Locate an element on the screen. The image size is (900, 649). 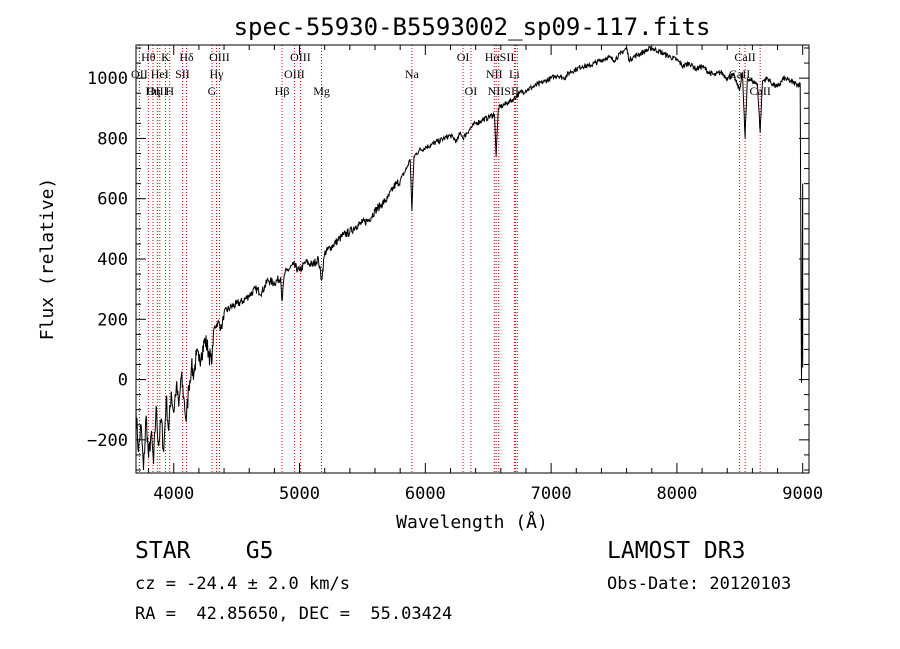
y-tick-label: 800 is located at coordinates (112, 139).